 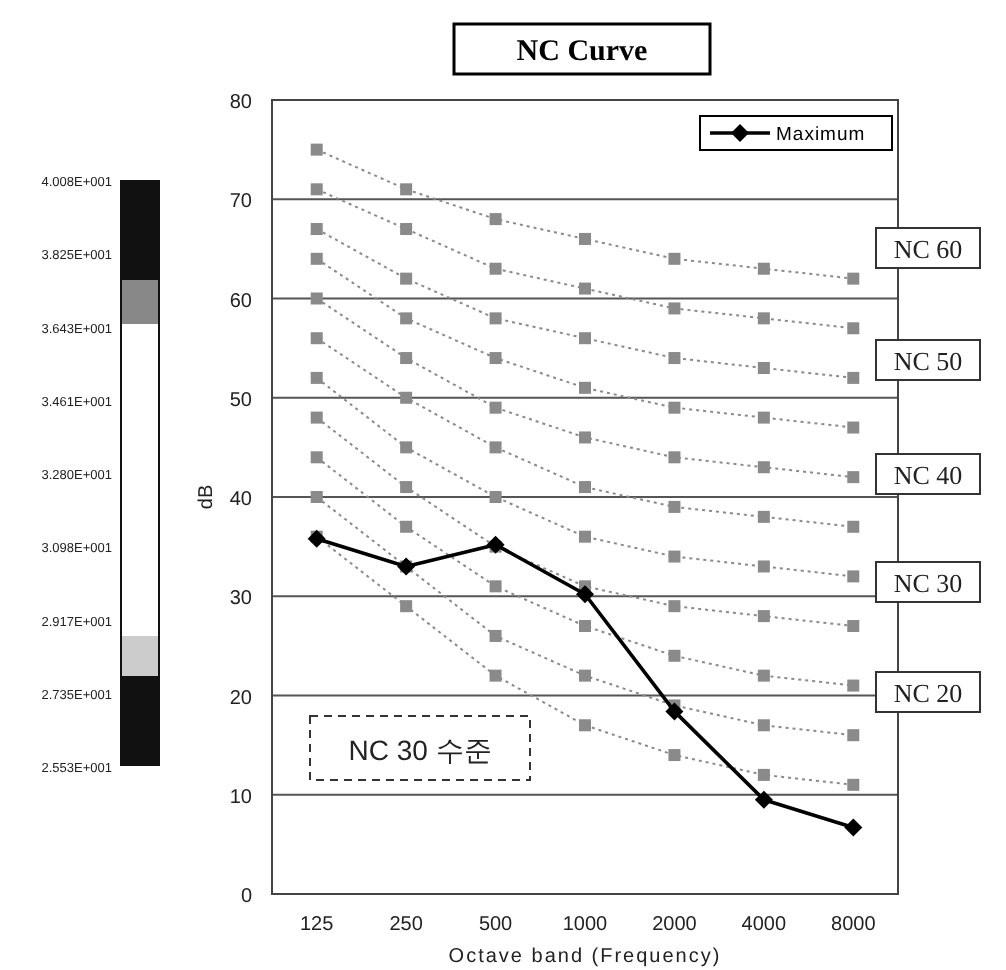 What do you see at coordinates (317, 925) in the screenshot?
I see `x-tick-label: 125` at bounding box center [317, 925].